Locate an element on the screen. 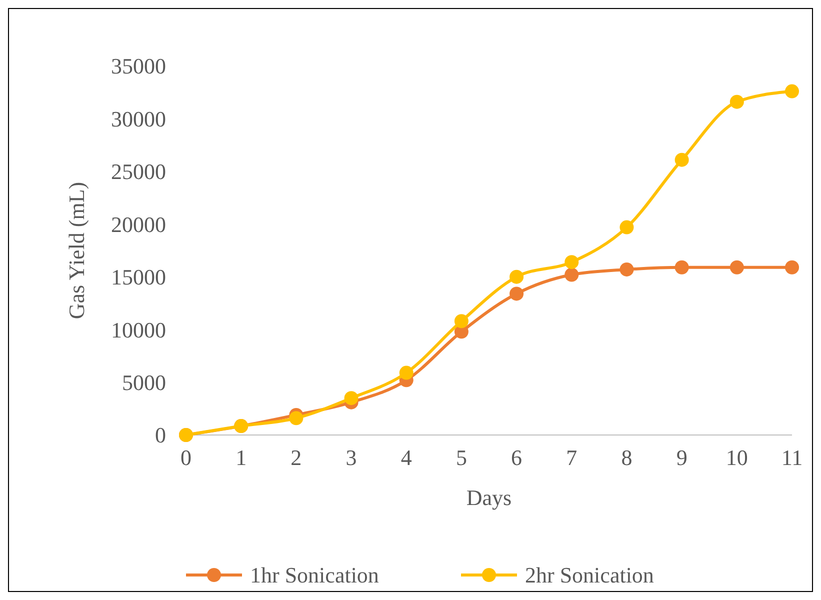 The height and width of the screenshot is (600, 821). y-tick-label: 10000 is located at coordinates (138, 329).